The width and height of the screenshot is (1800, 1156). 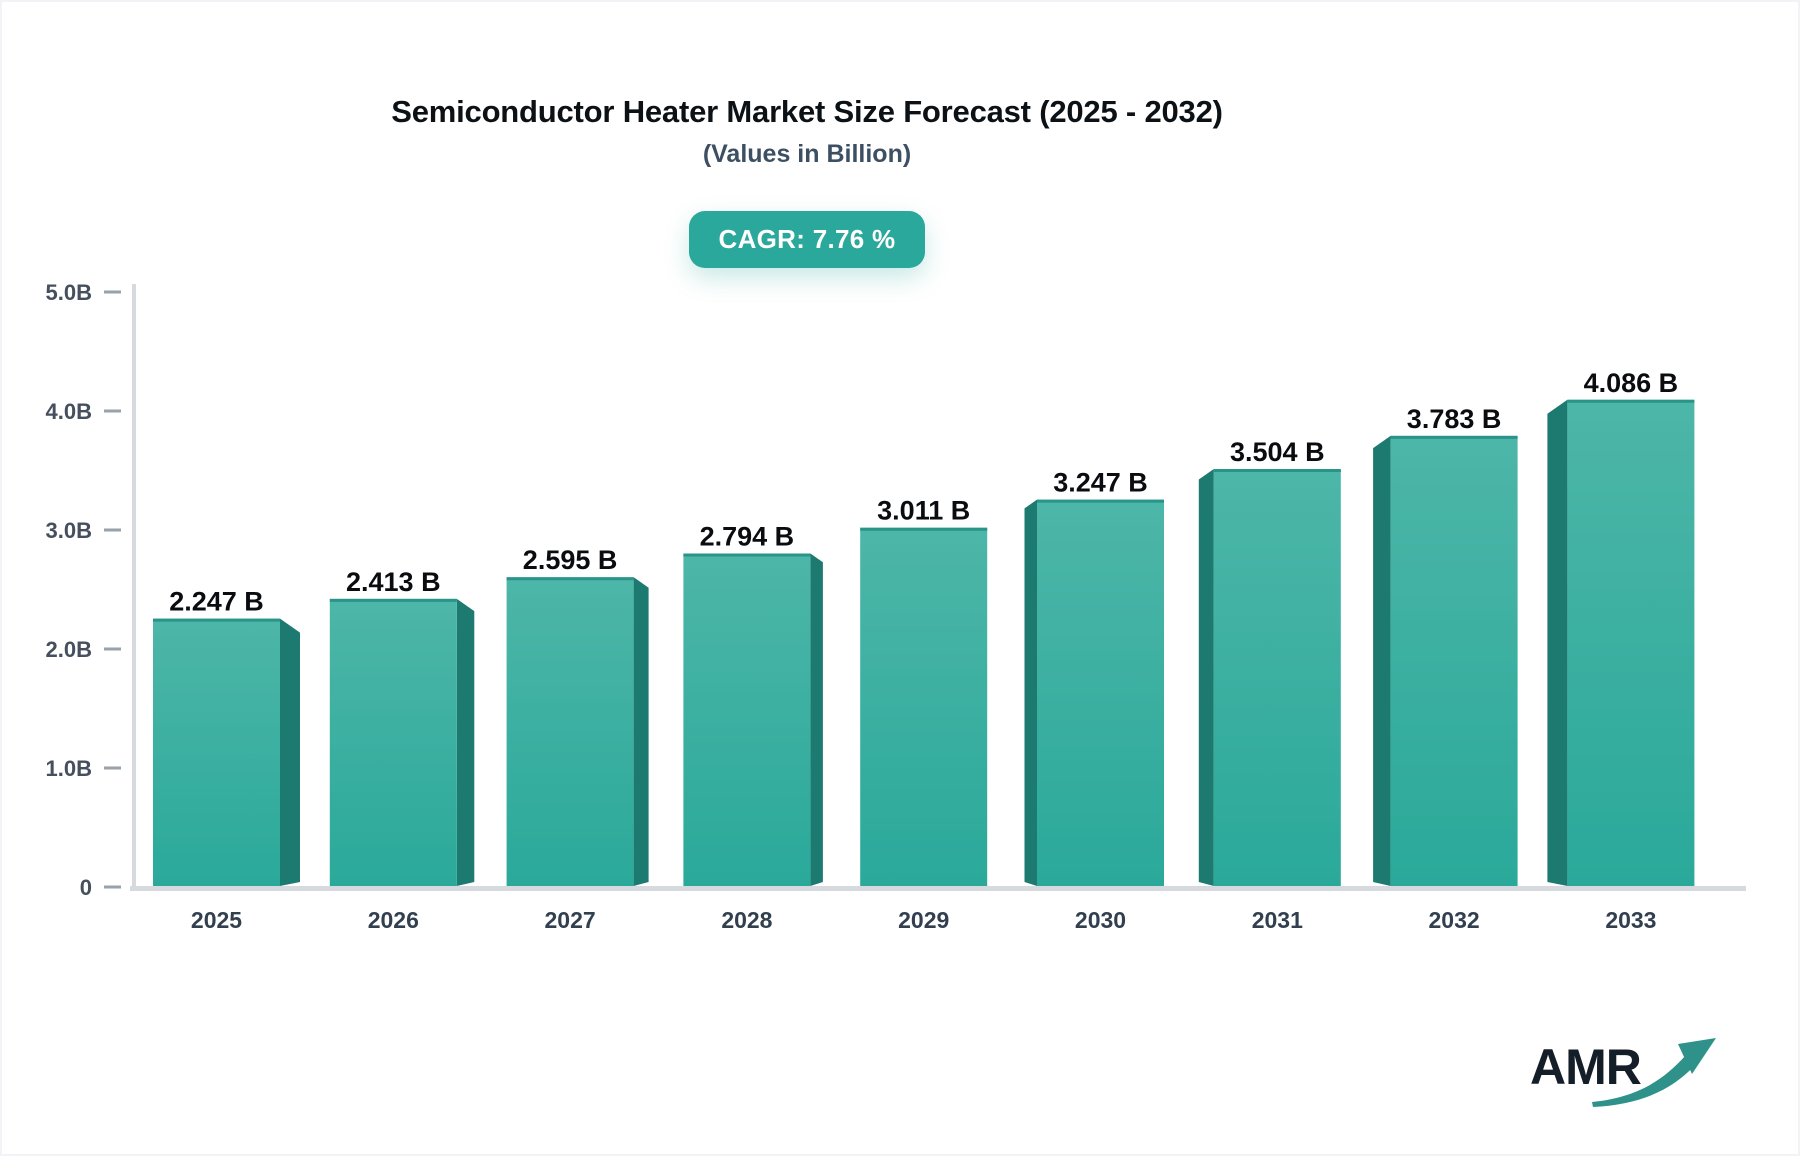 What do you see at coordinates (69, 530) in the screenshot?
I see `y-axis-tick-label: 3.0B` at bounding box center [69, 530].